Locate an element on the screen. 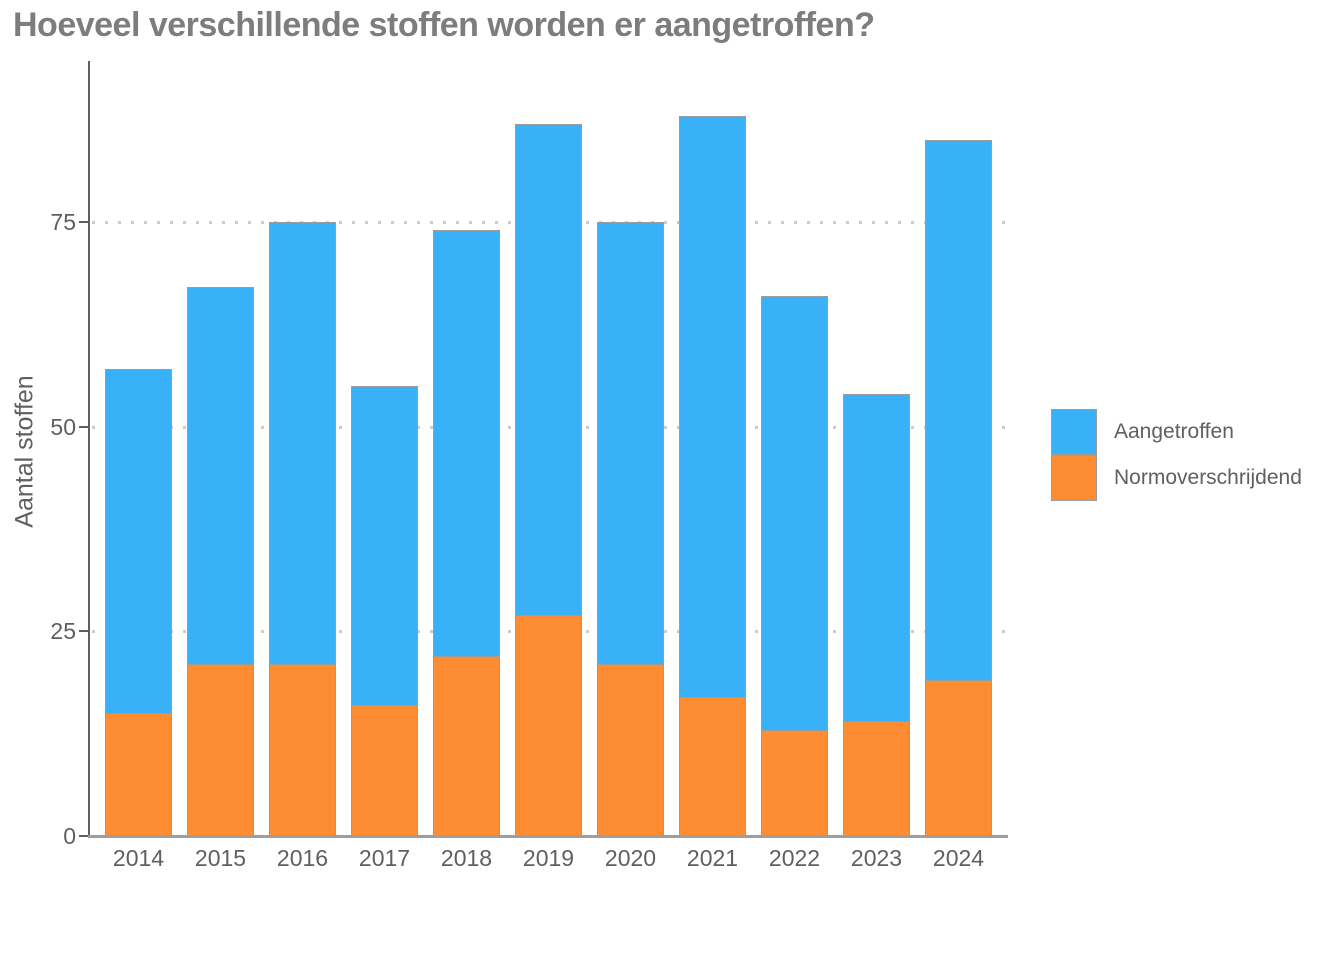 The image size is (1344, 960). legend-label-0: Aangetroffen is located at coordinates (1174, 431).